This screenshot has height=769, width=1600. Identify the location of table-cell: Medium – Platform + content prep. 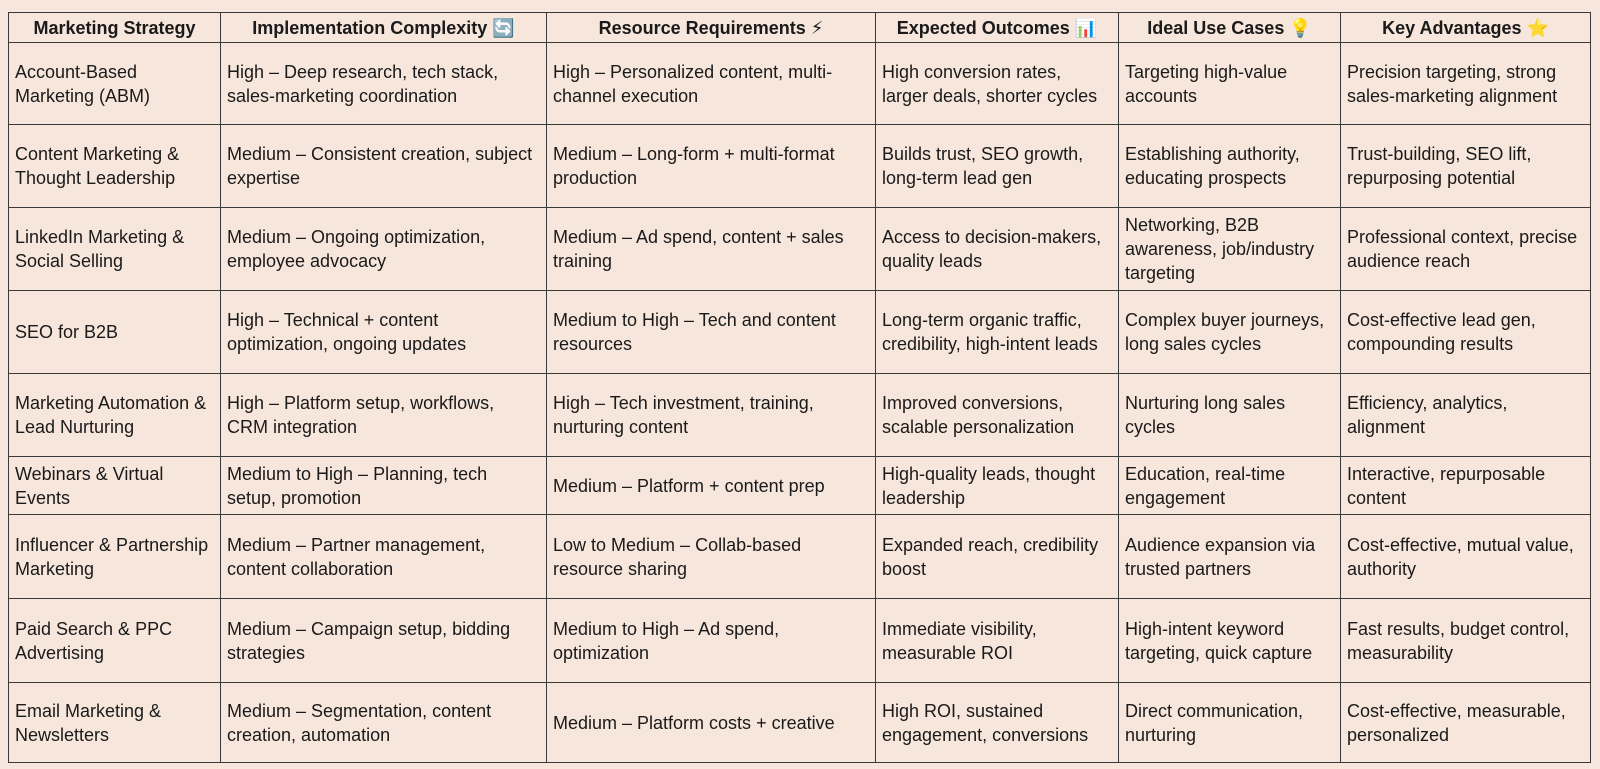
(711, 485).